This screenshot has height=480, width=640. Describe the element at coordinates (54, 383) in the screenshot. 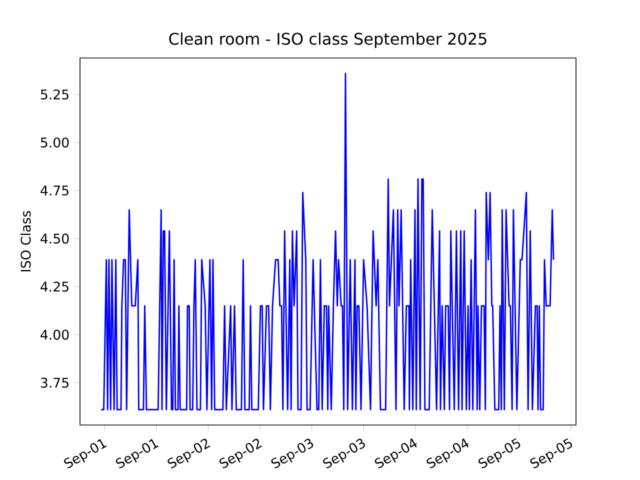

I see `y-tick-label: 3.75` at that location.